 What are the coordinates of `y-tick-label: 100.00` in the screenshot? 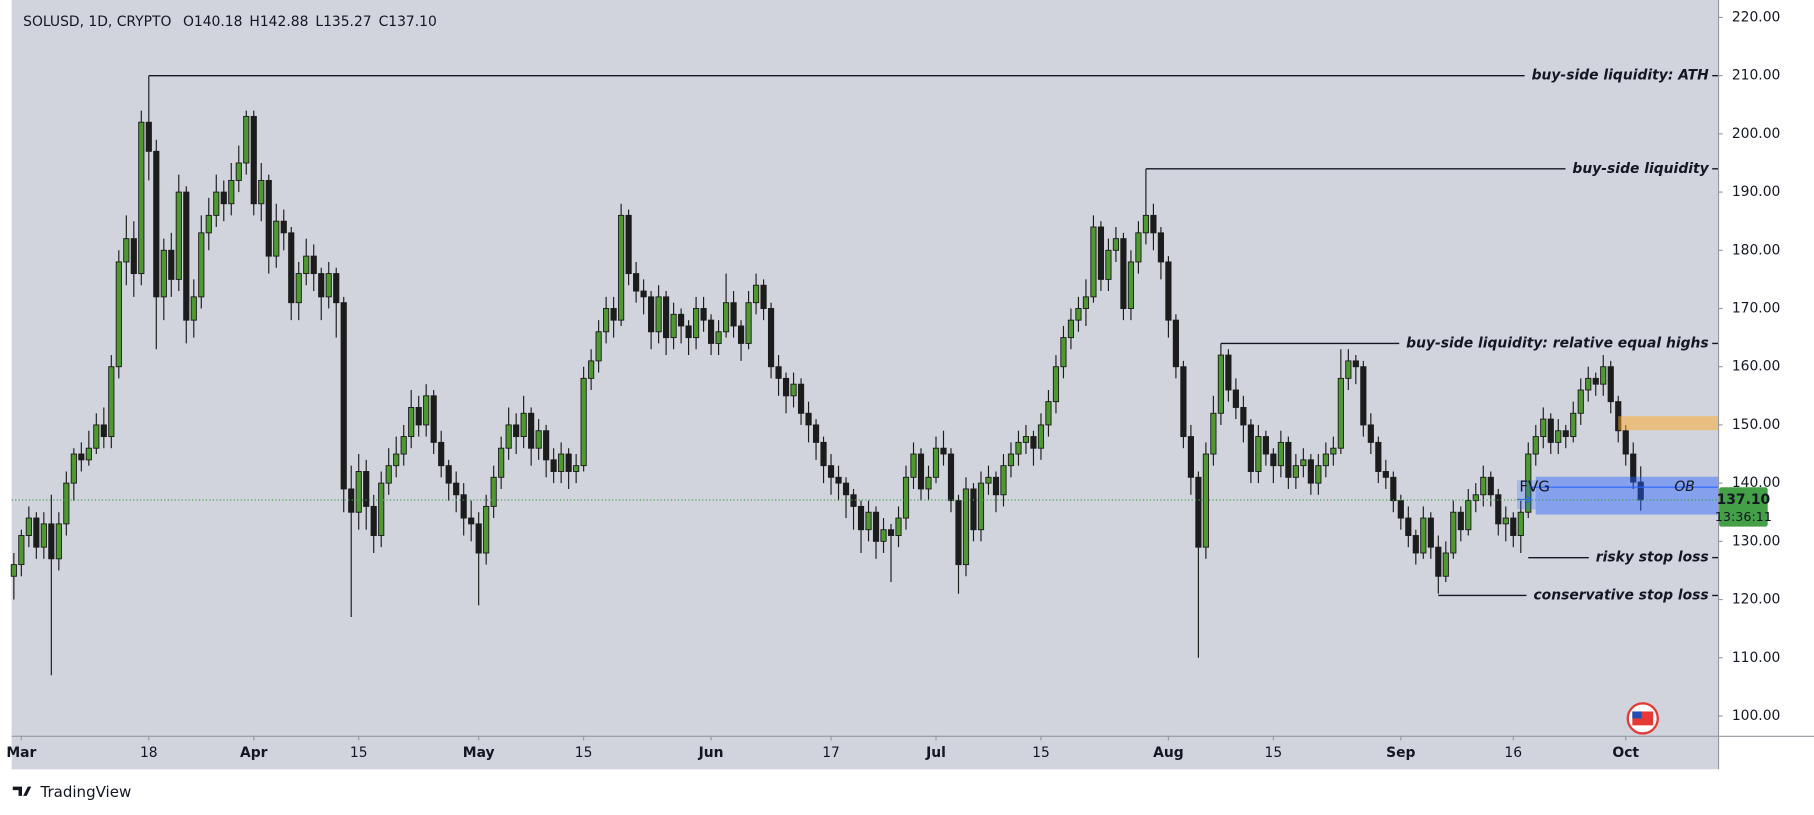 It's located at (1756, 716).